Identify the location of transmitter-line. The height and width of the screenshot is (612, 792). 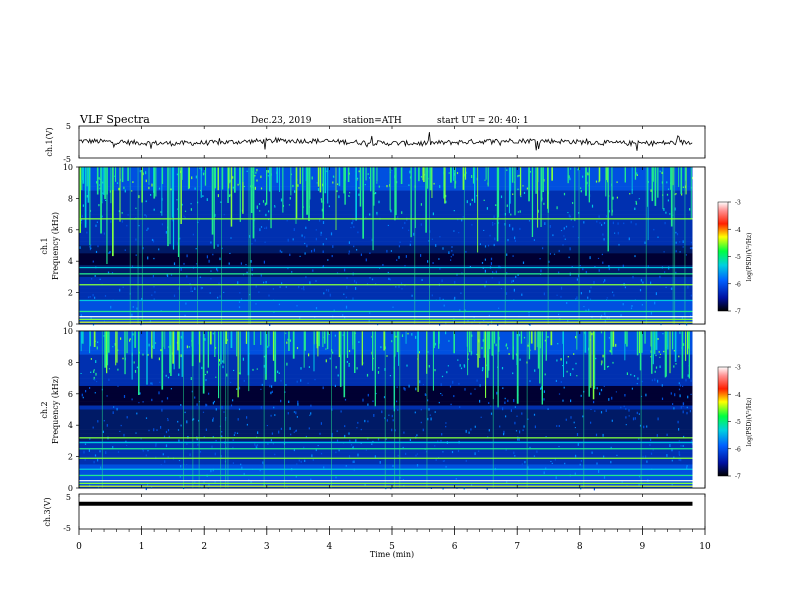
(386, 319).